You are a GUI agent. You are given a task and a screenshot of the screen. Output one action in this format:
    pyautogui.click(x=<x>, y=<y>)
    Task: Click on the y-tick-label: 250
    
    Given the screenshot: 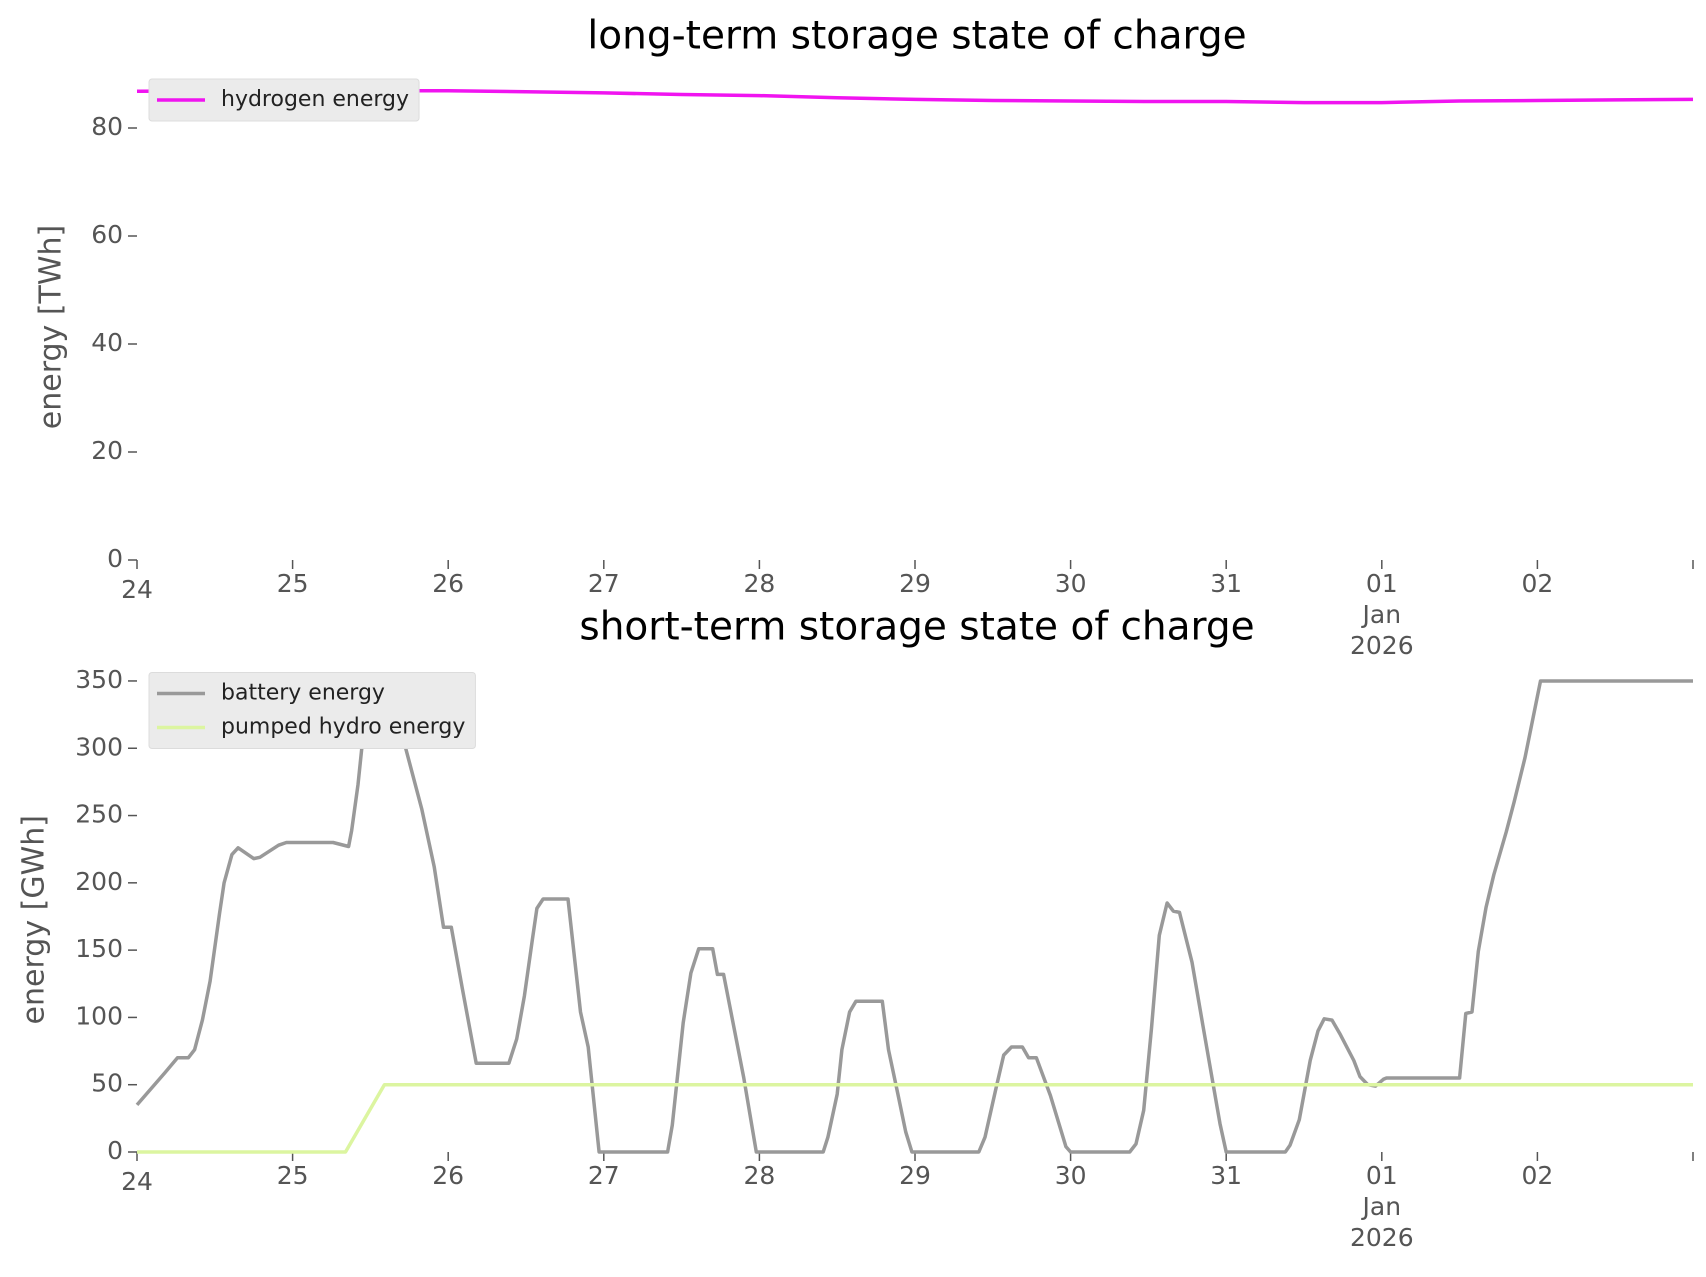 What is the action you would take?
    pyautogui.click(x=99, y=814)
    